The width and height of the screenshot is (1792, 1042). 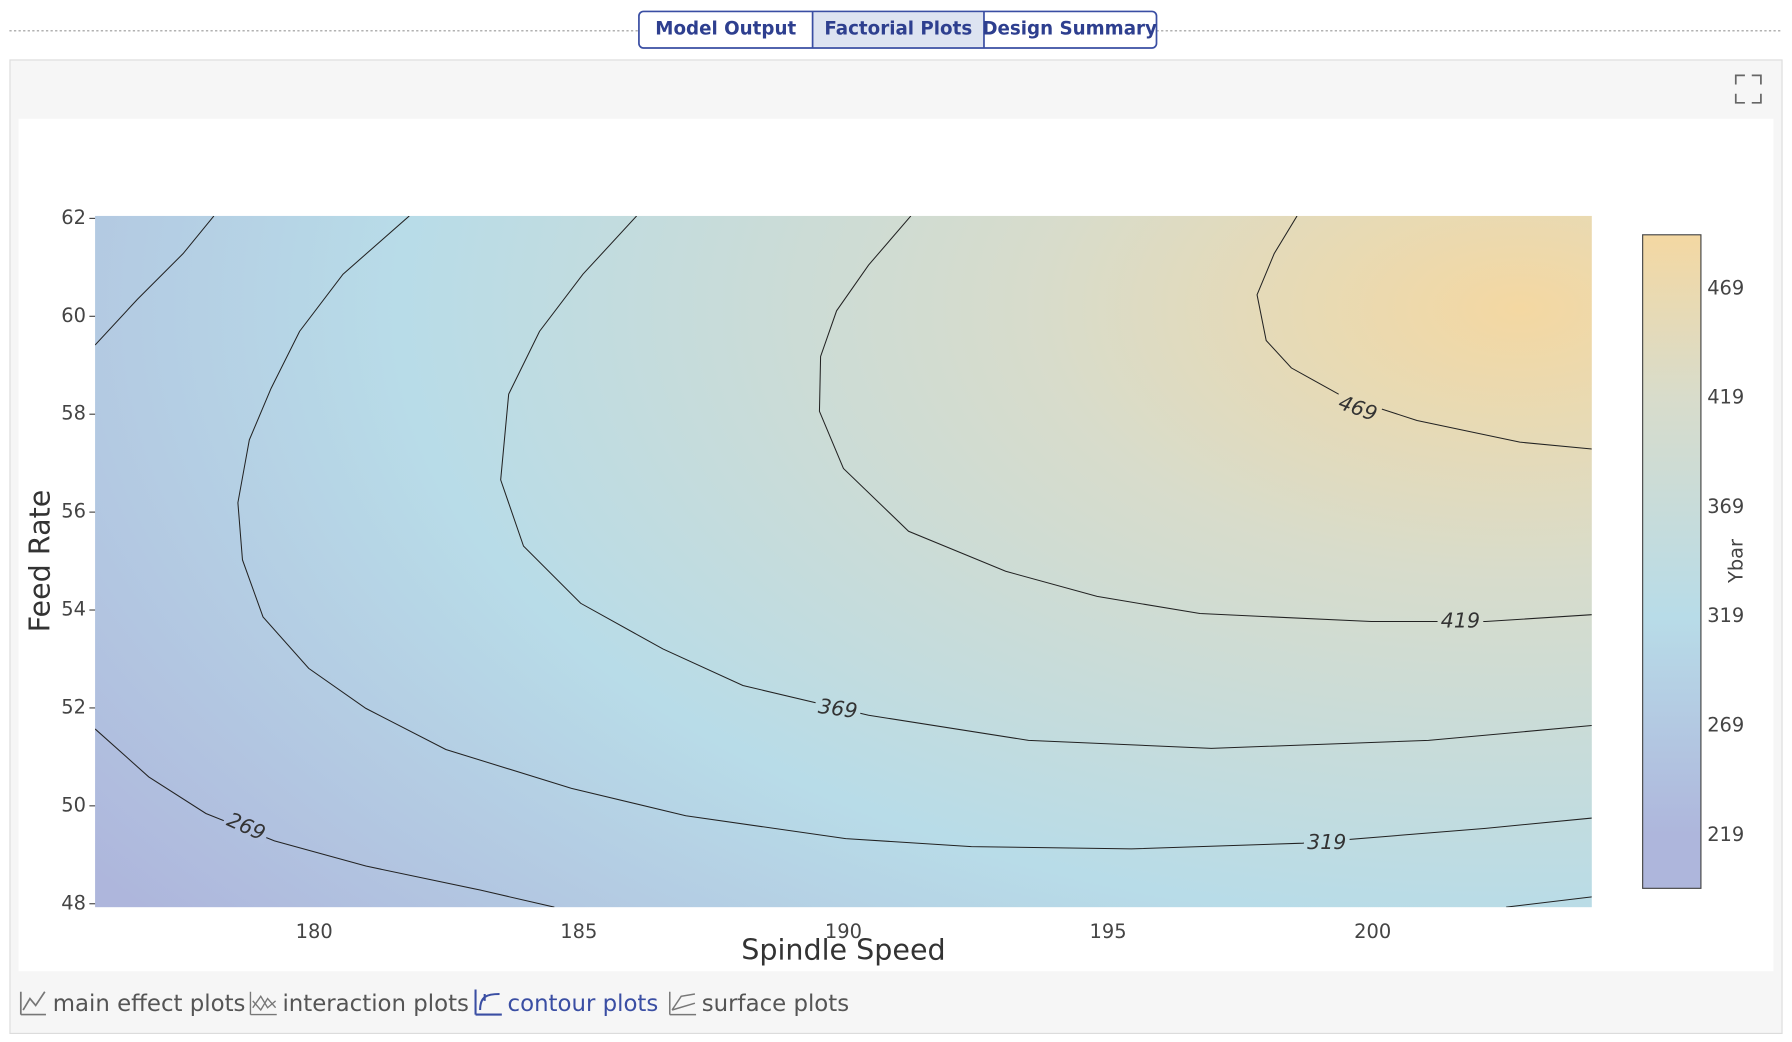 I want to click on plot-tab: contour plots, so click(x=583, y=1004).